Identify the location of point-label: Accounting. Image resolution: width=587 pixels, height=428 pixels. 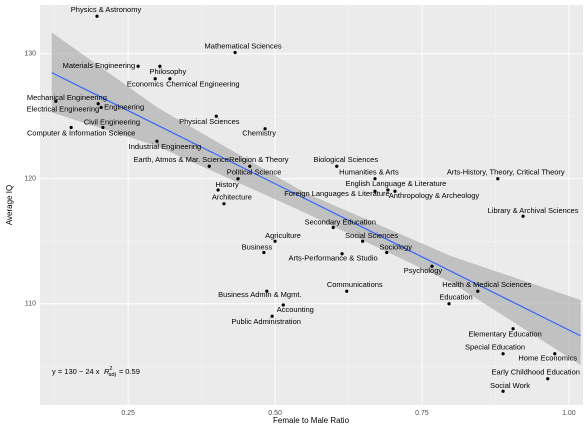
(295, 309).